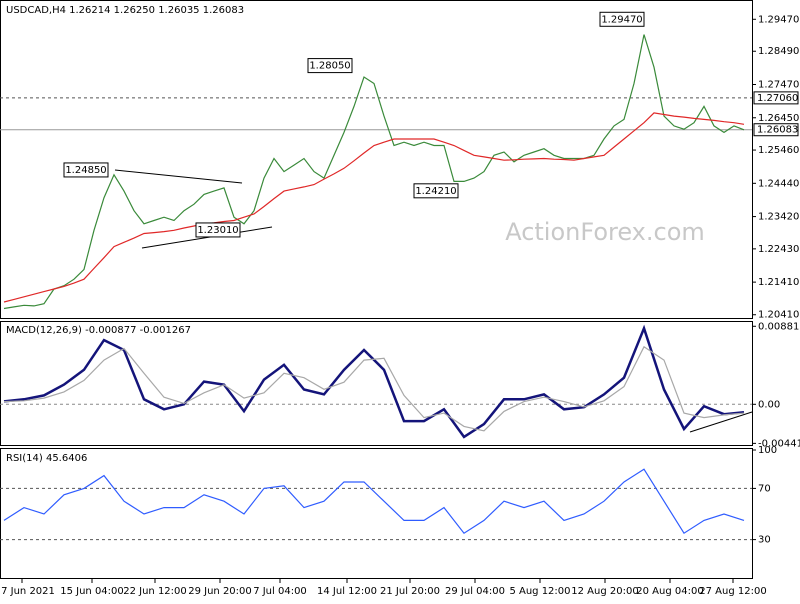 Image resolution: width=800 pixels, height=604 pixels. Describe the element at coordinates (220, 591) in the screenshot. I see `x-tick-label: 29 Jun 20:00` at that location.